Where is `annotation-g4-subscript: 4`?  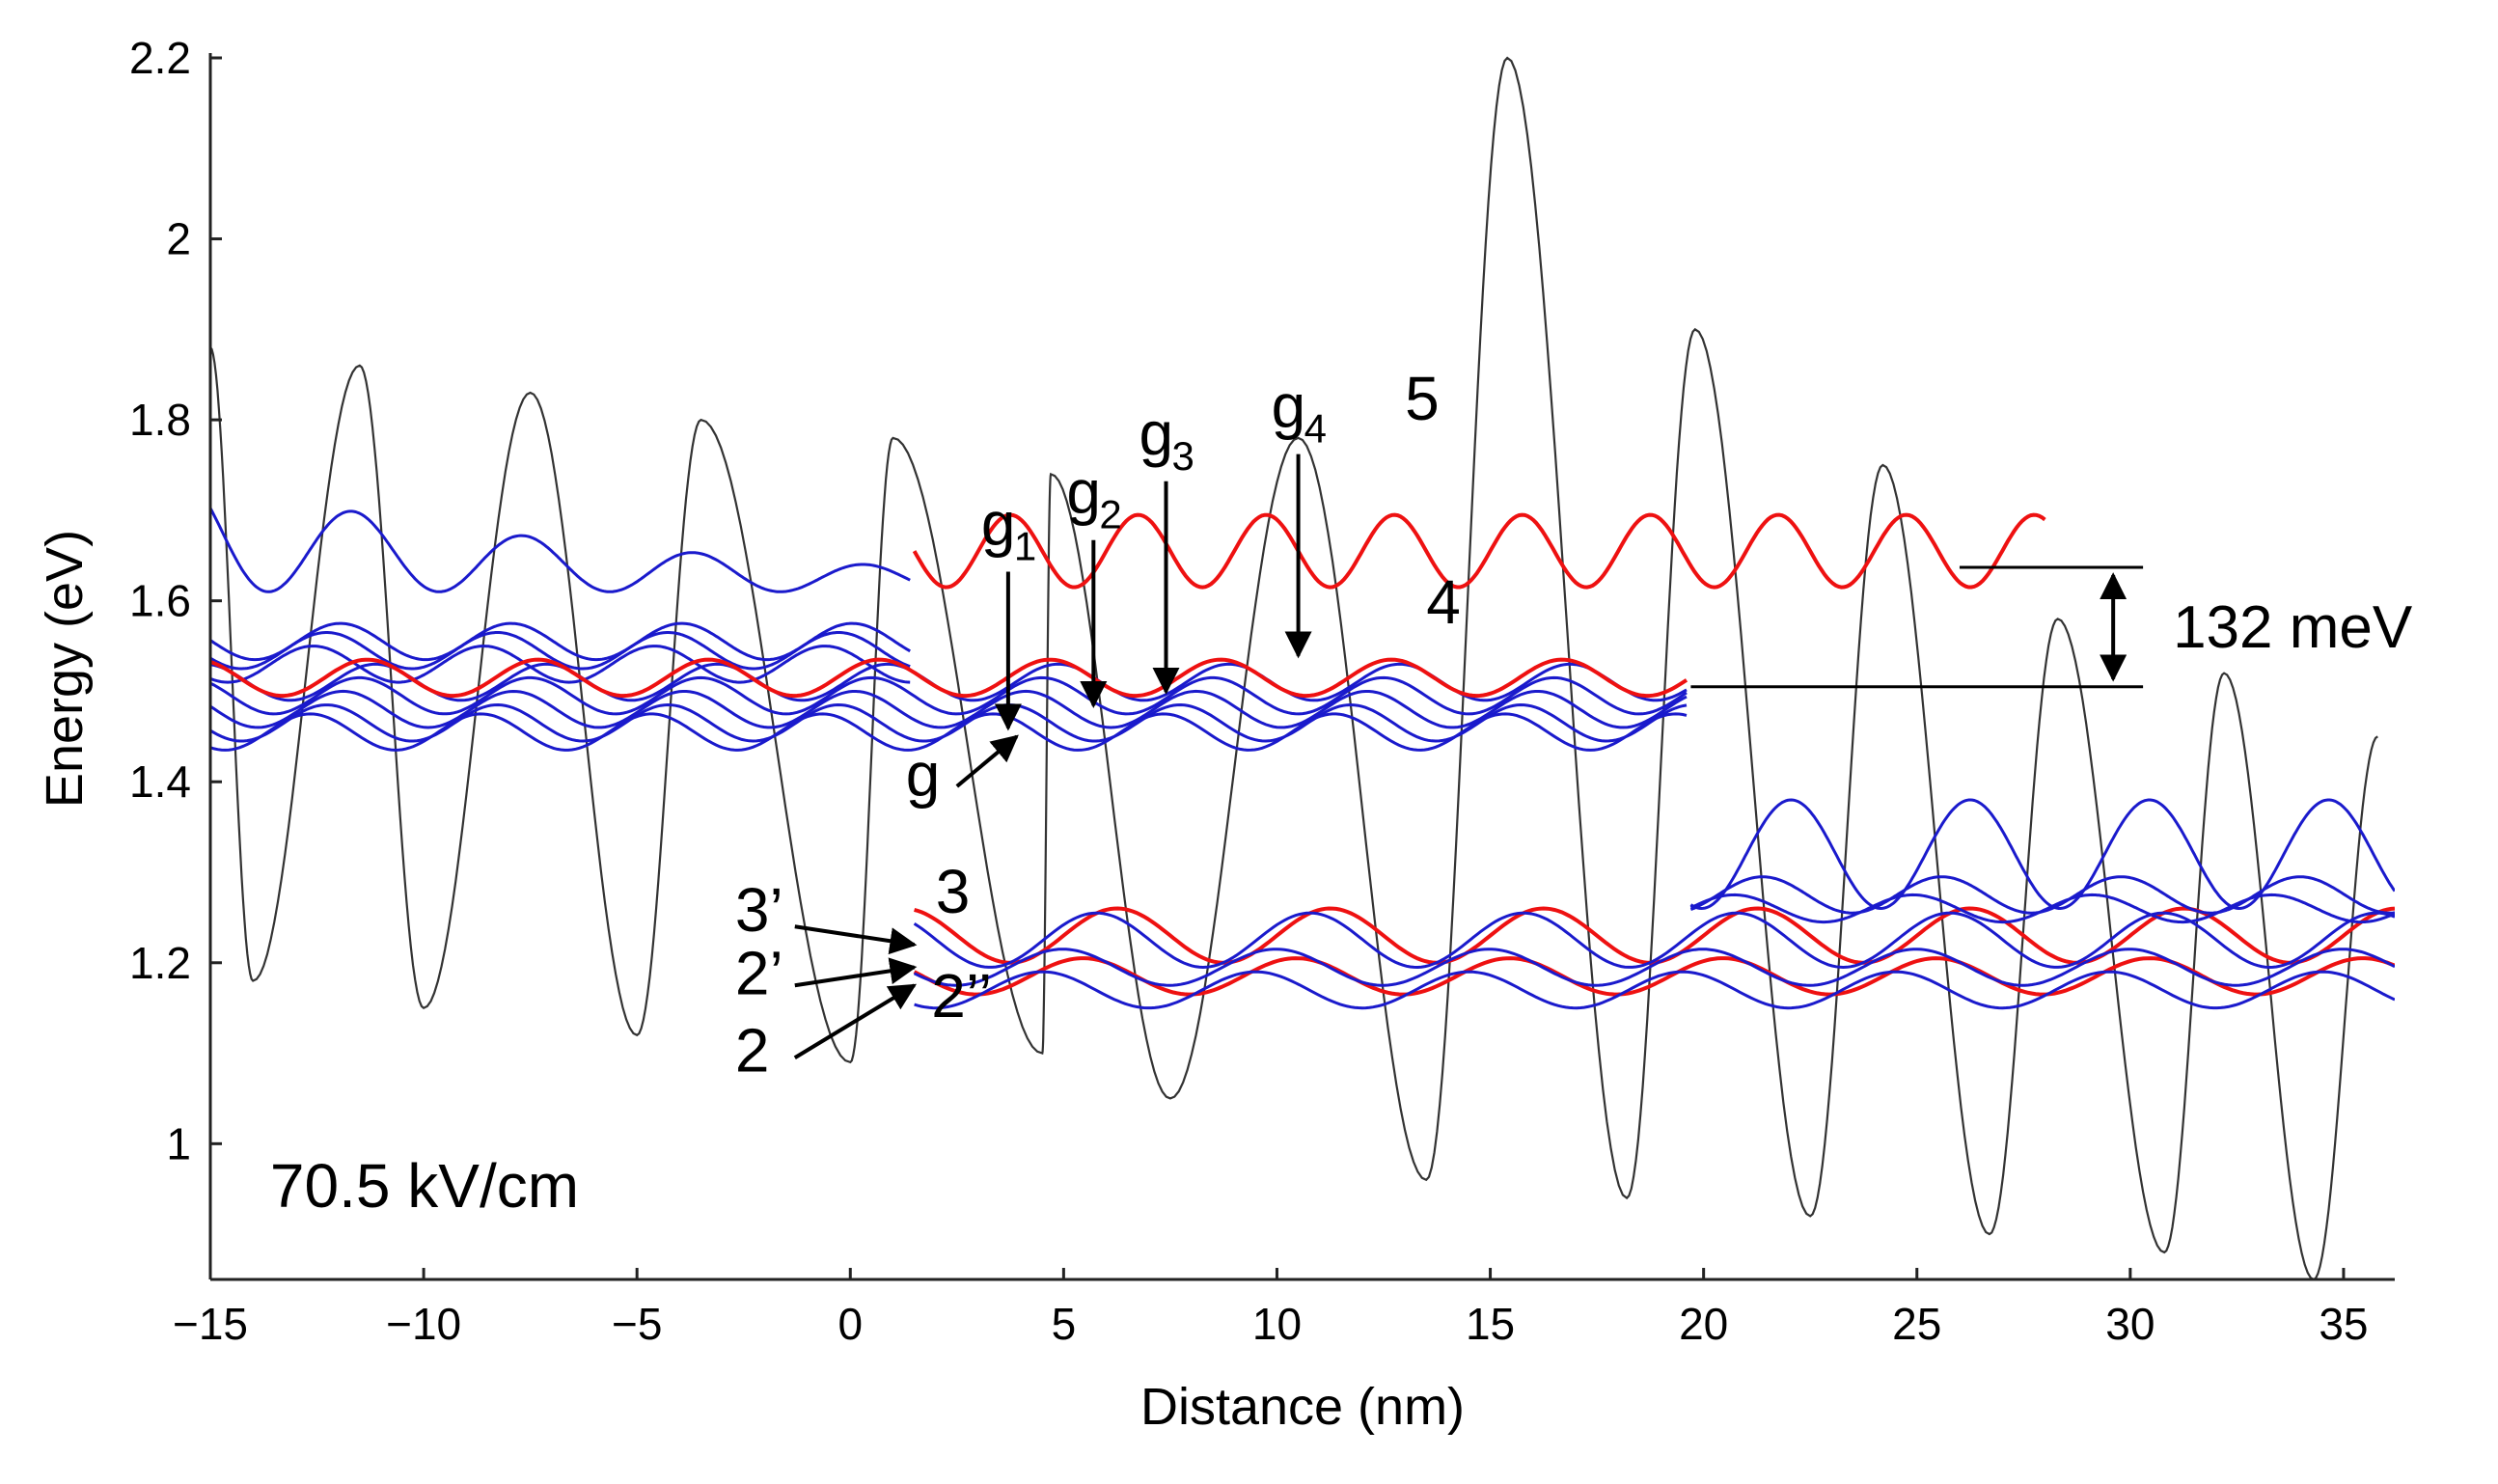
annotation-g4-subscript: 4 is located at coordinates (1315, 429).